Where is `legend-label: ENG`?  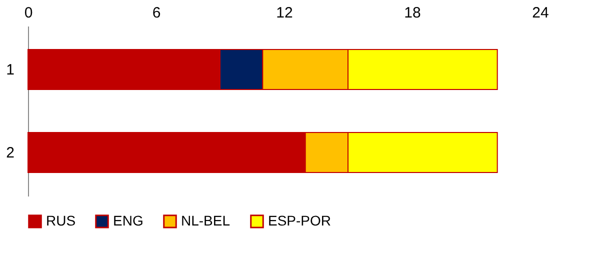 legend-label: ENG is located at coordinates (128, 220).